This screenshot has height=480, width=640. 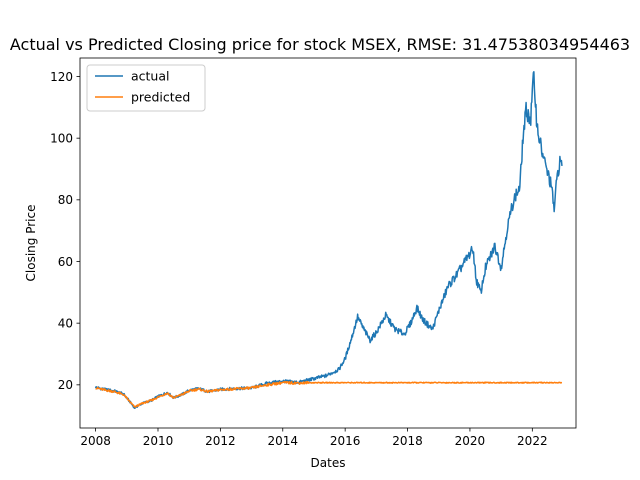 I want to click on y-tick-label: 120, so click(x=61, y=77).